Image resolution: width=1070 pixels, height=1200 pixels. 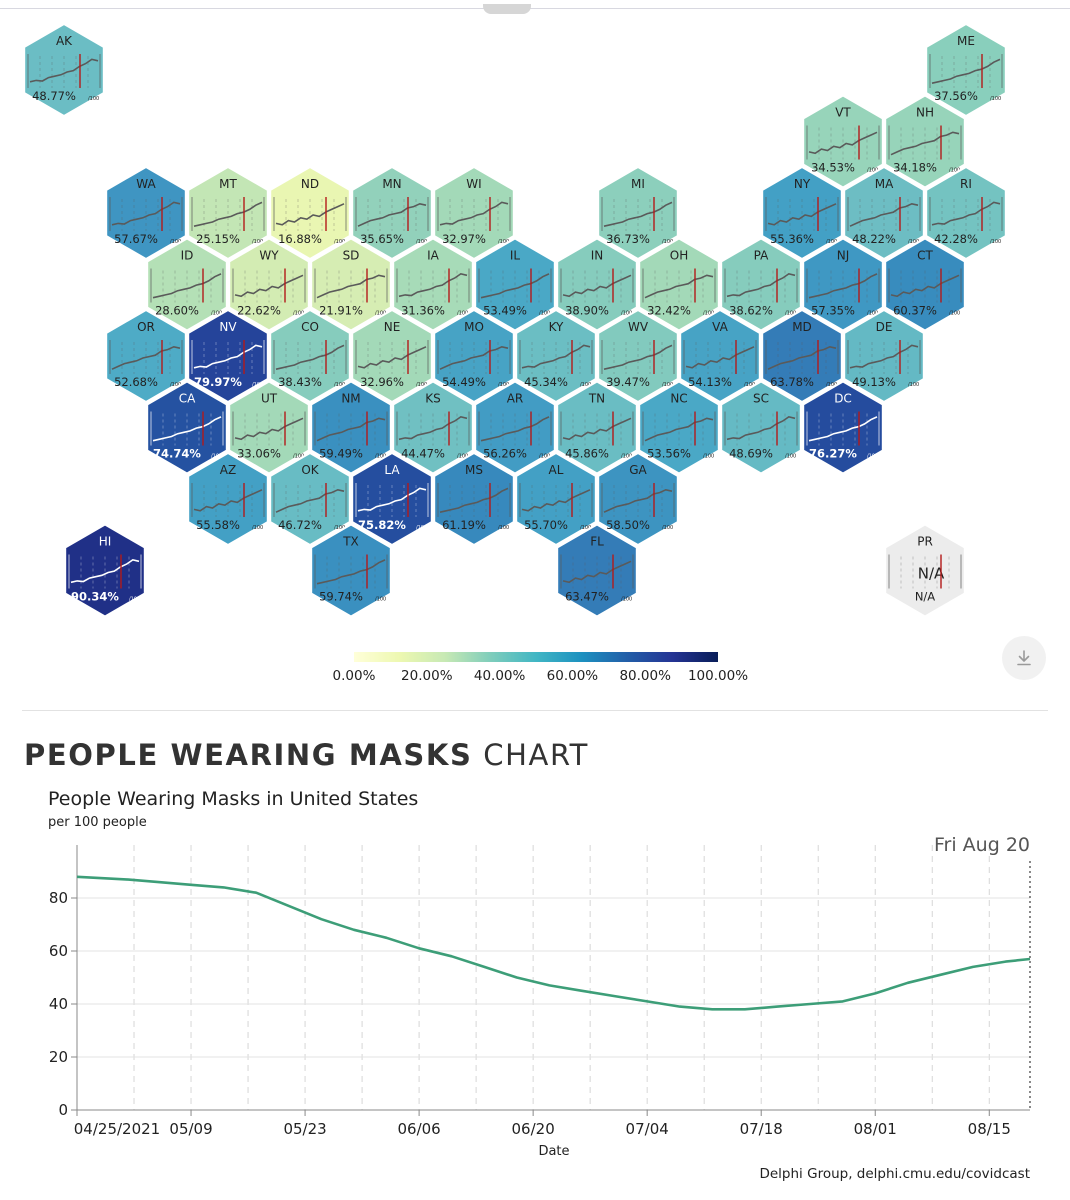 I want to click on state-hex-ri: RI 42.28% /100, so click(x=966, y=213).